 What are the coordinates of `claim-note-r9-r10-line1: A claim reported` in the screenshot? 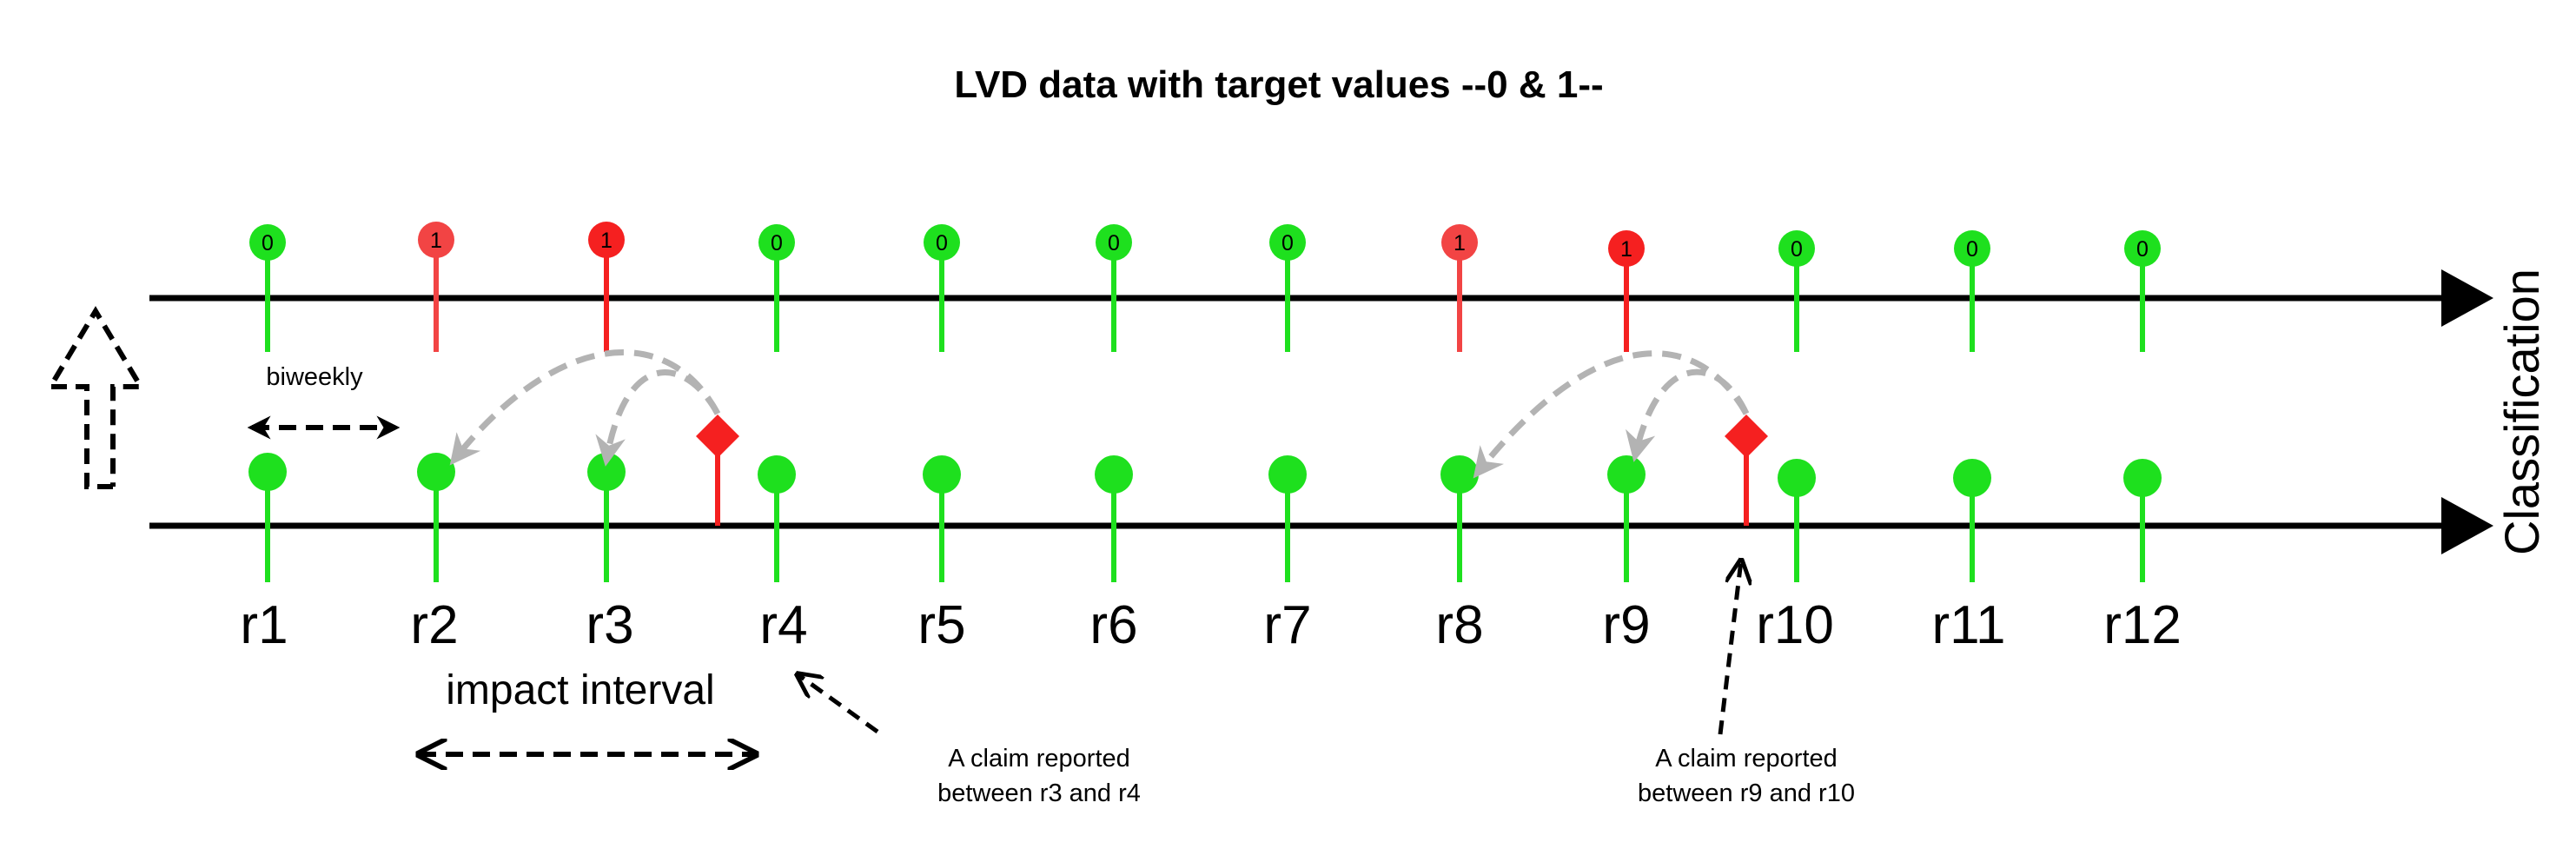 It's located at (1746, 759).